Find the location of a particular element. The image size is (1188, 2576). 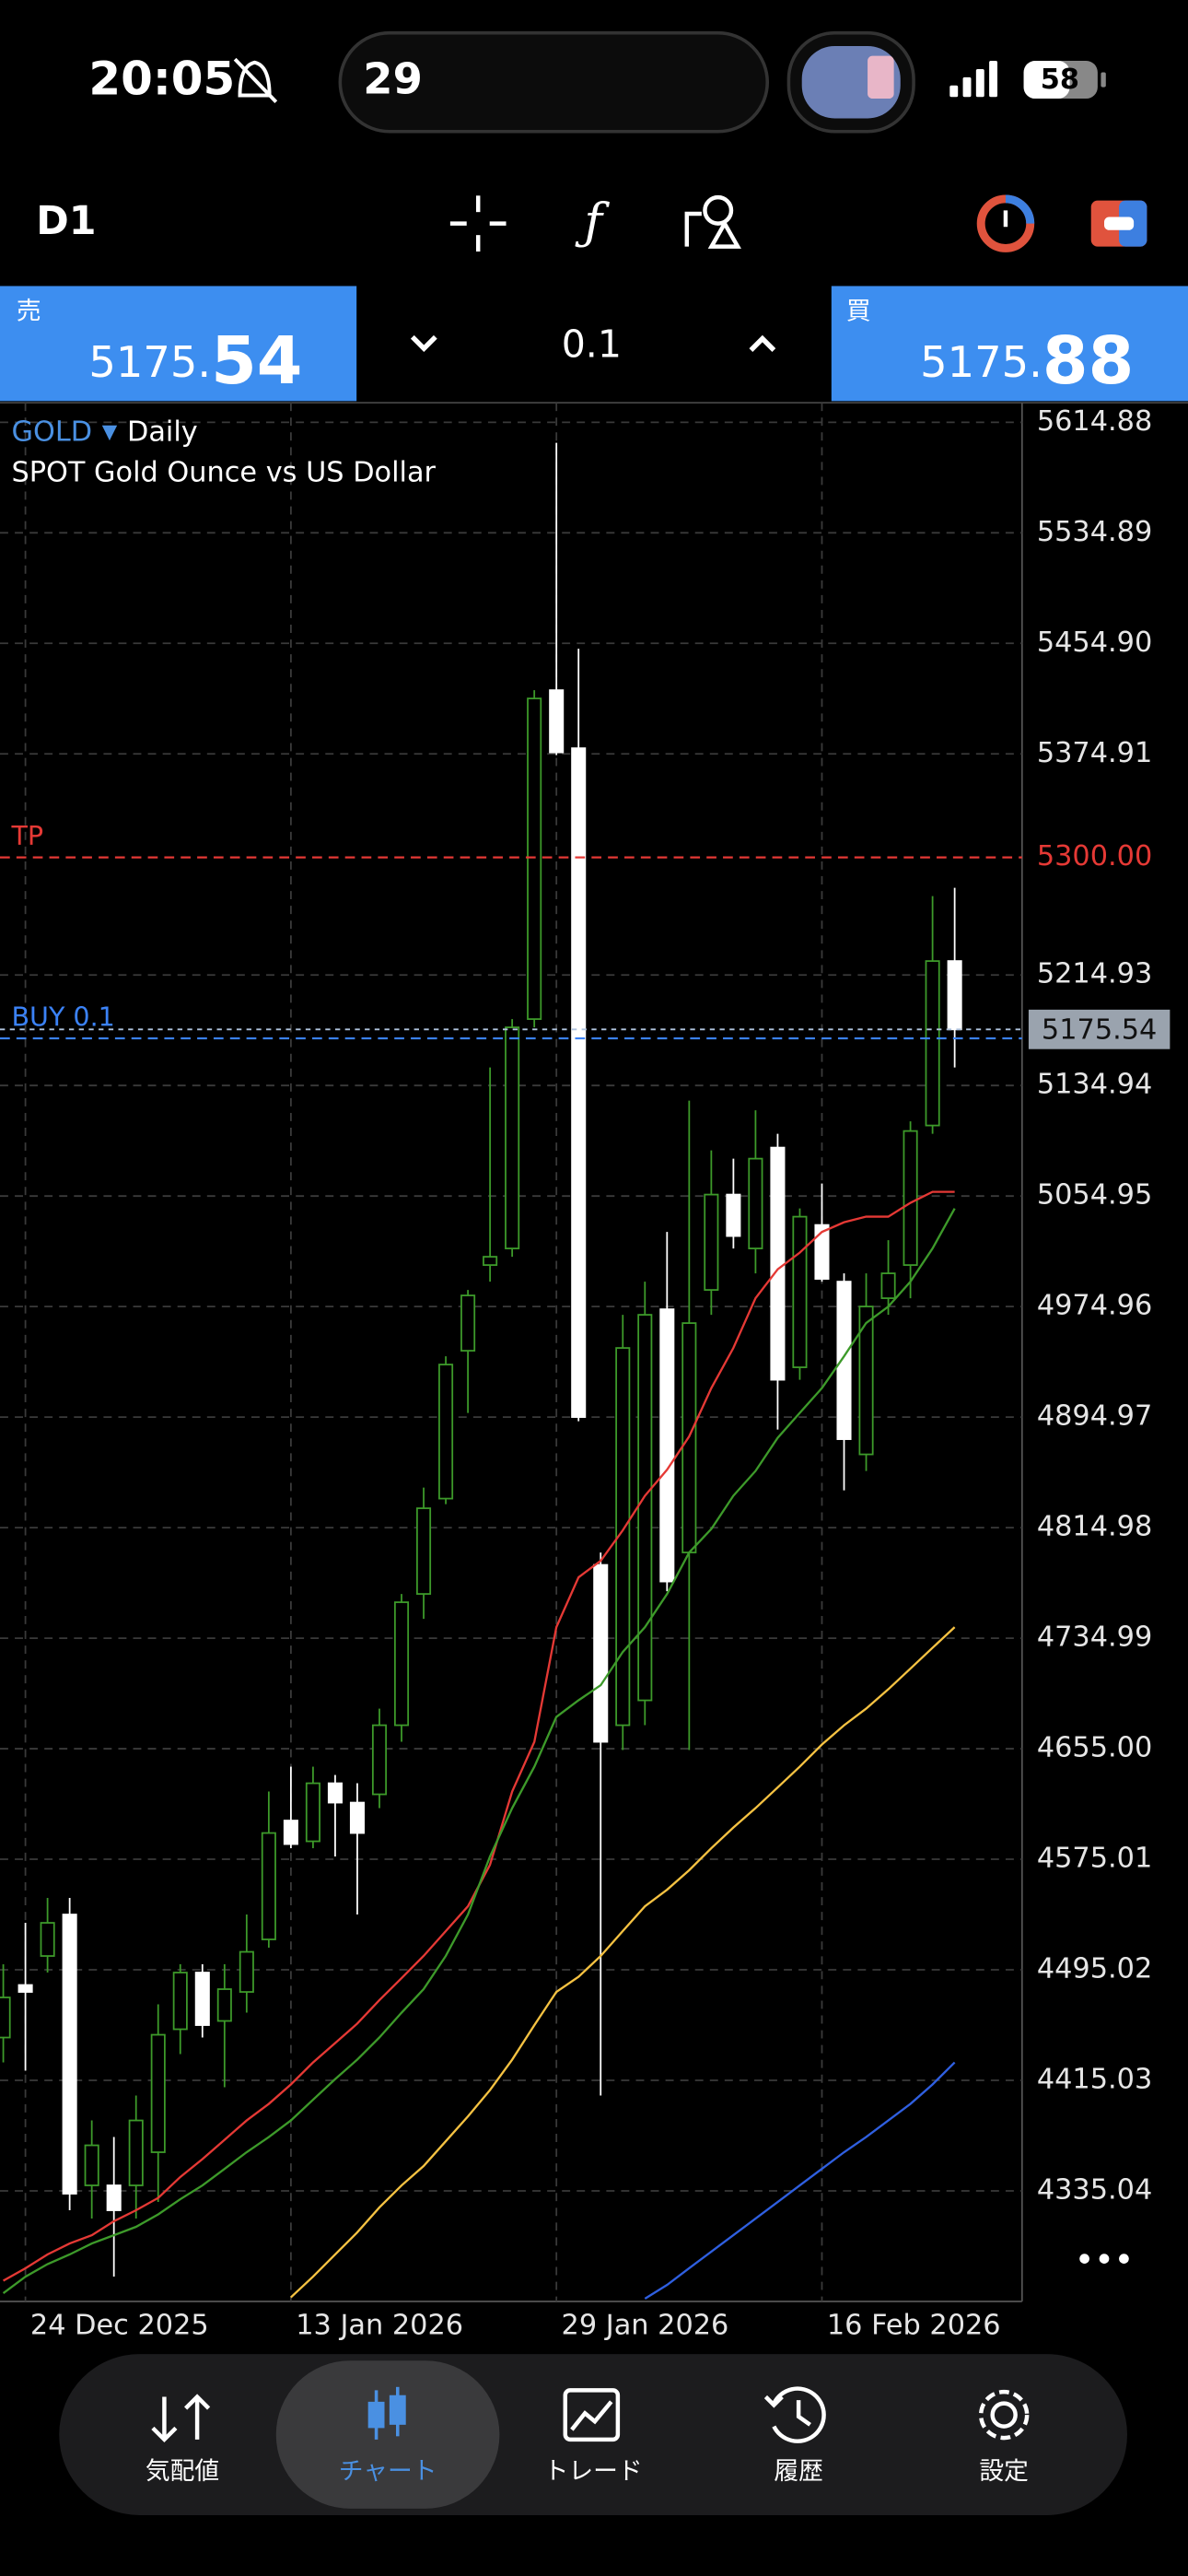

sell-price-big: 54 is located at coordinates (256, 360).